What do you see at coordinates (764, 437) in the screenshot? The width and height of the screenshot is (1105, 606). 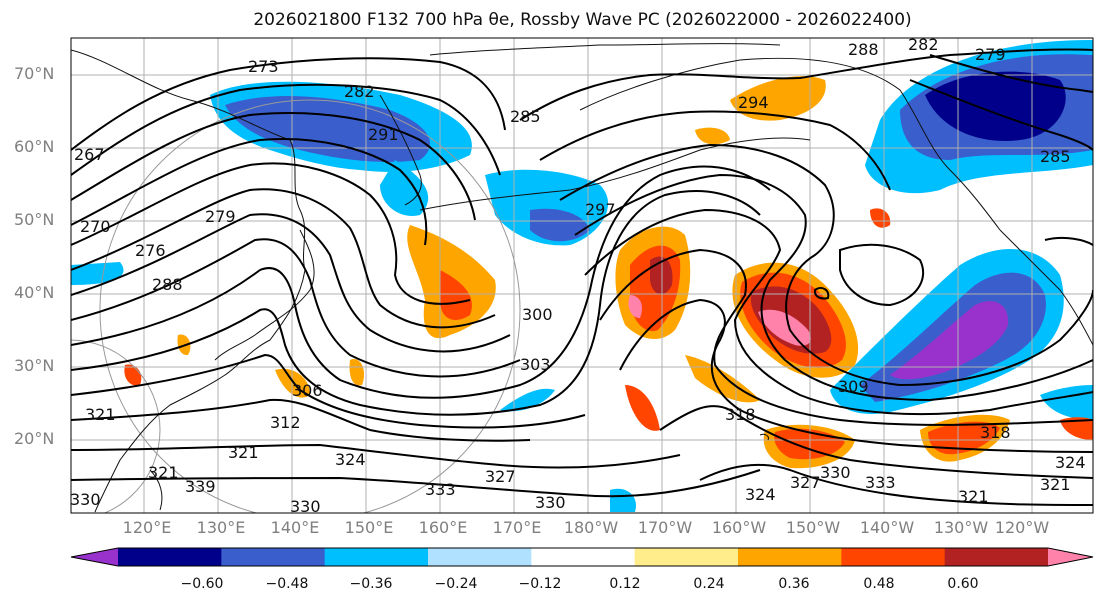 I see `coastline-hawaii` at bounding box center [764, 437].